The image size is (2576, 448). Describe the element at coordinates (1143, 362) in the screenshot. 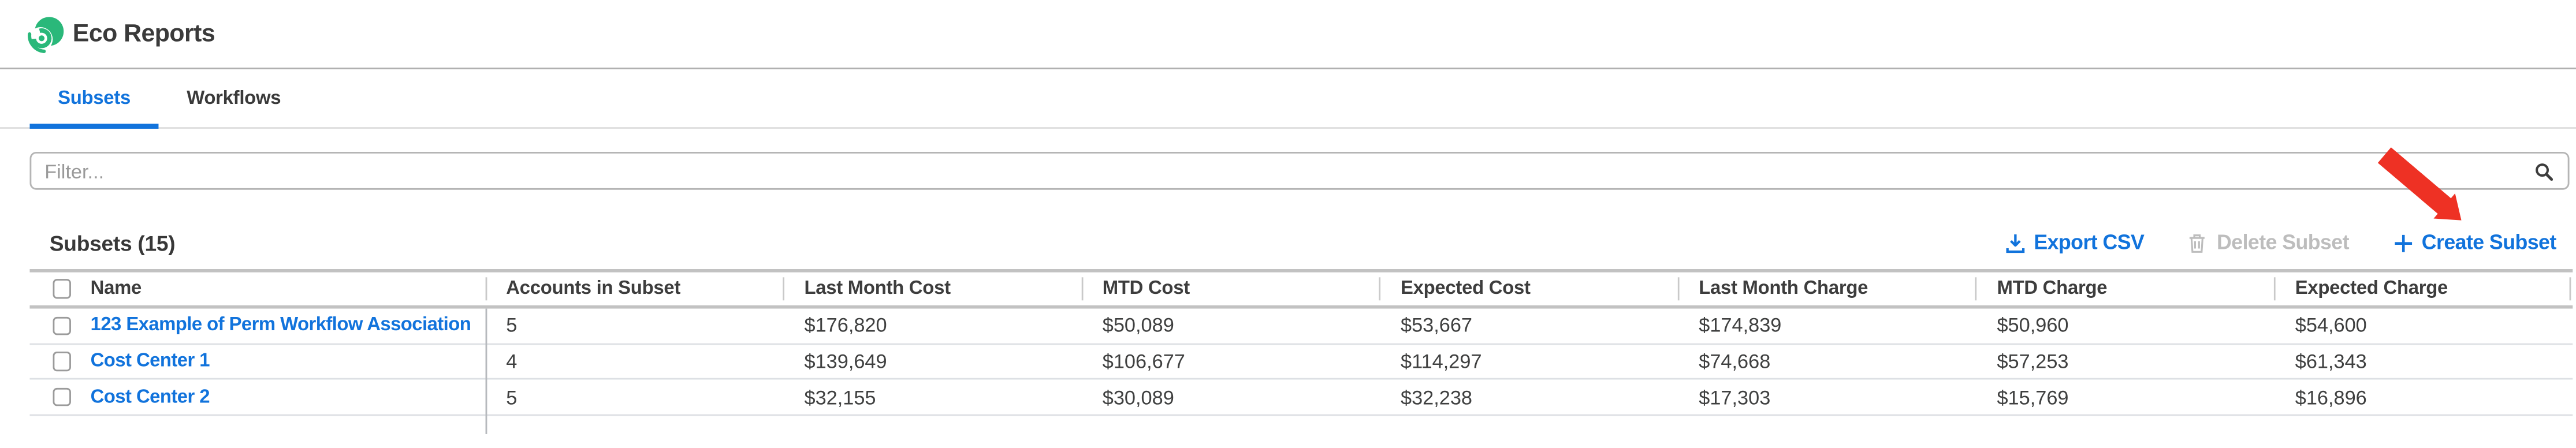

I see `mtd-cost-cell: $106,677` at that location.